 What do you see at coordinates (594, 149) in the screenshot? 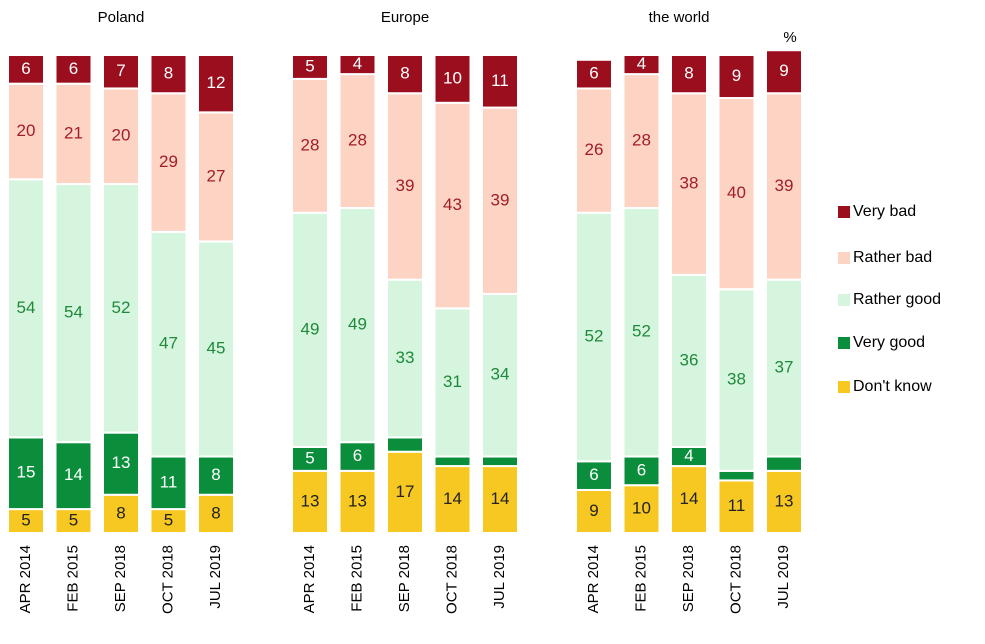
I see `value-label: 26` at bounding box center [594, 149].